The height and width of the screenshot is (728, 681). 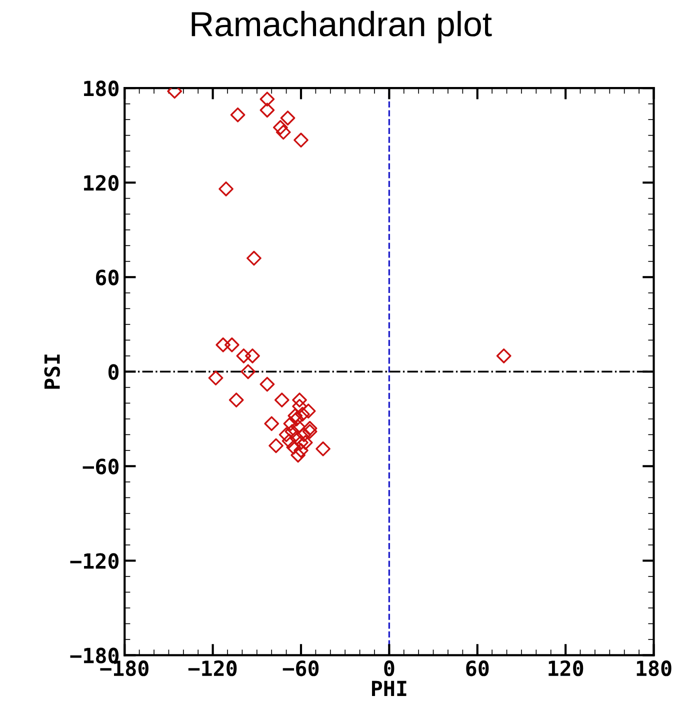 I want to click on chart-title: Ramachandran plot, so click(x=342, y=27).